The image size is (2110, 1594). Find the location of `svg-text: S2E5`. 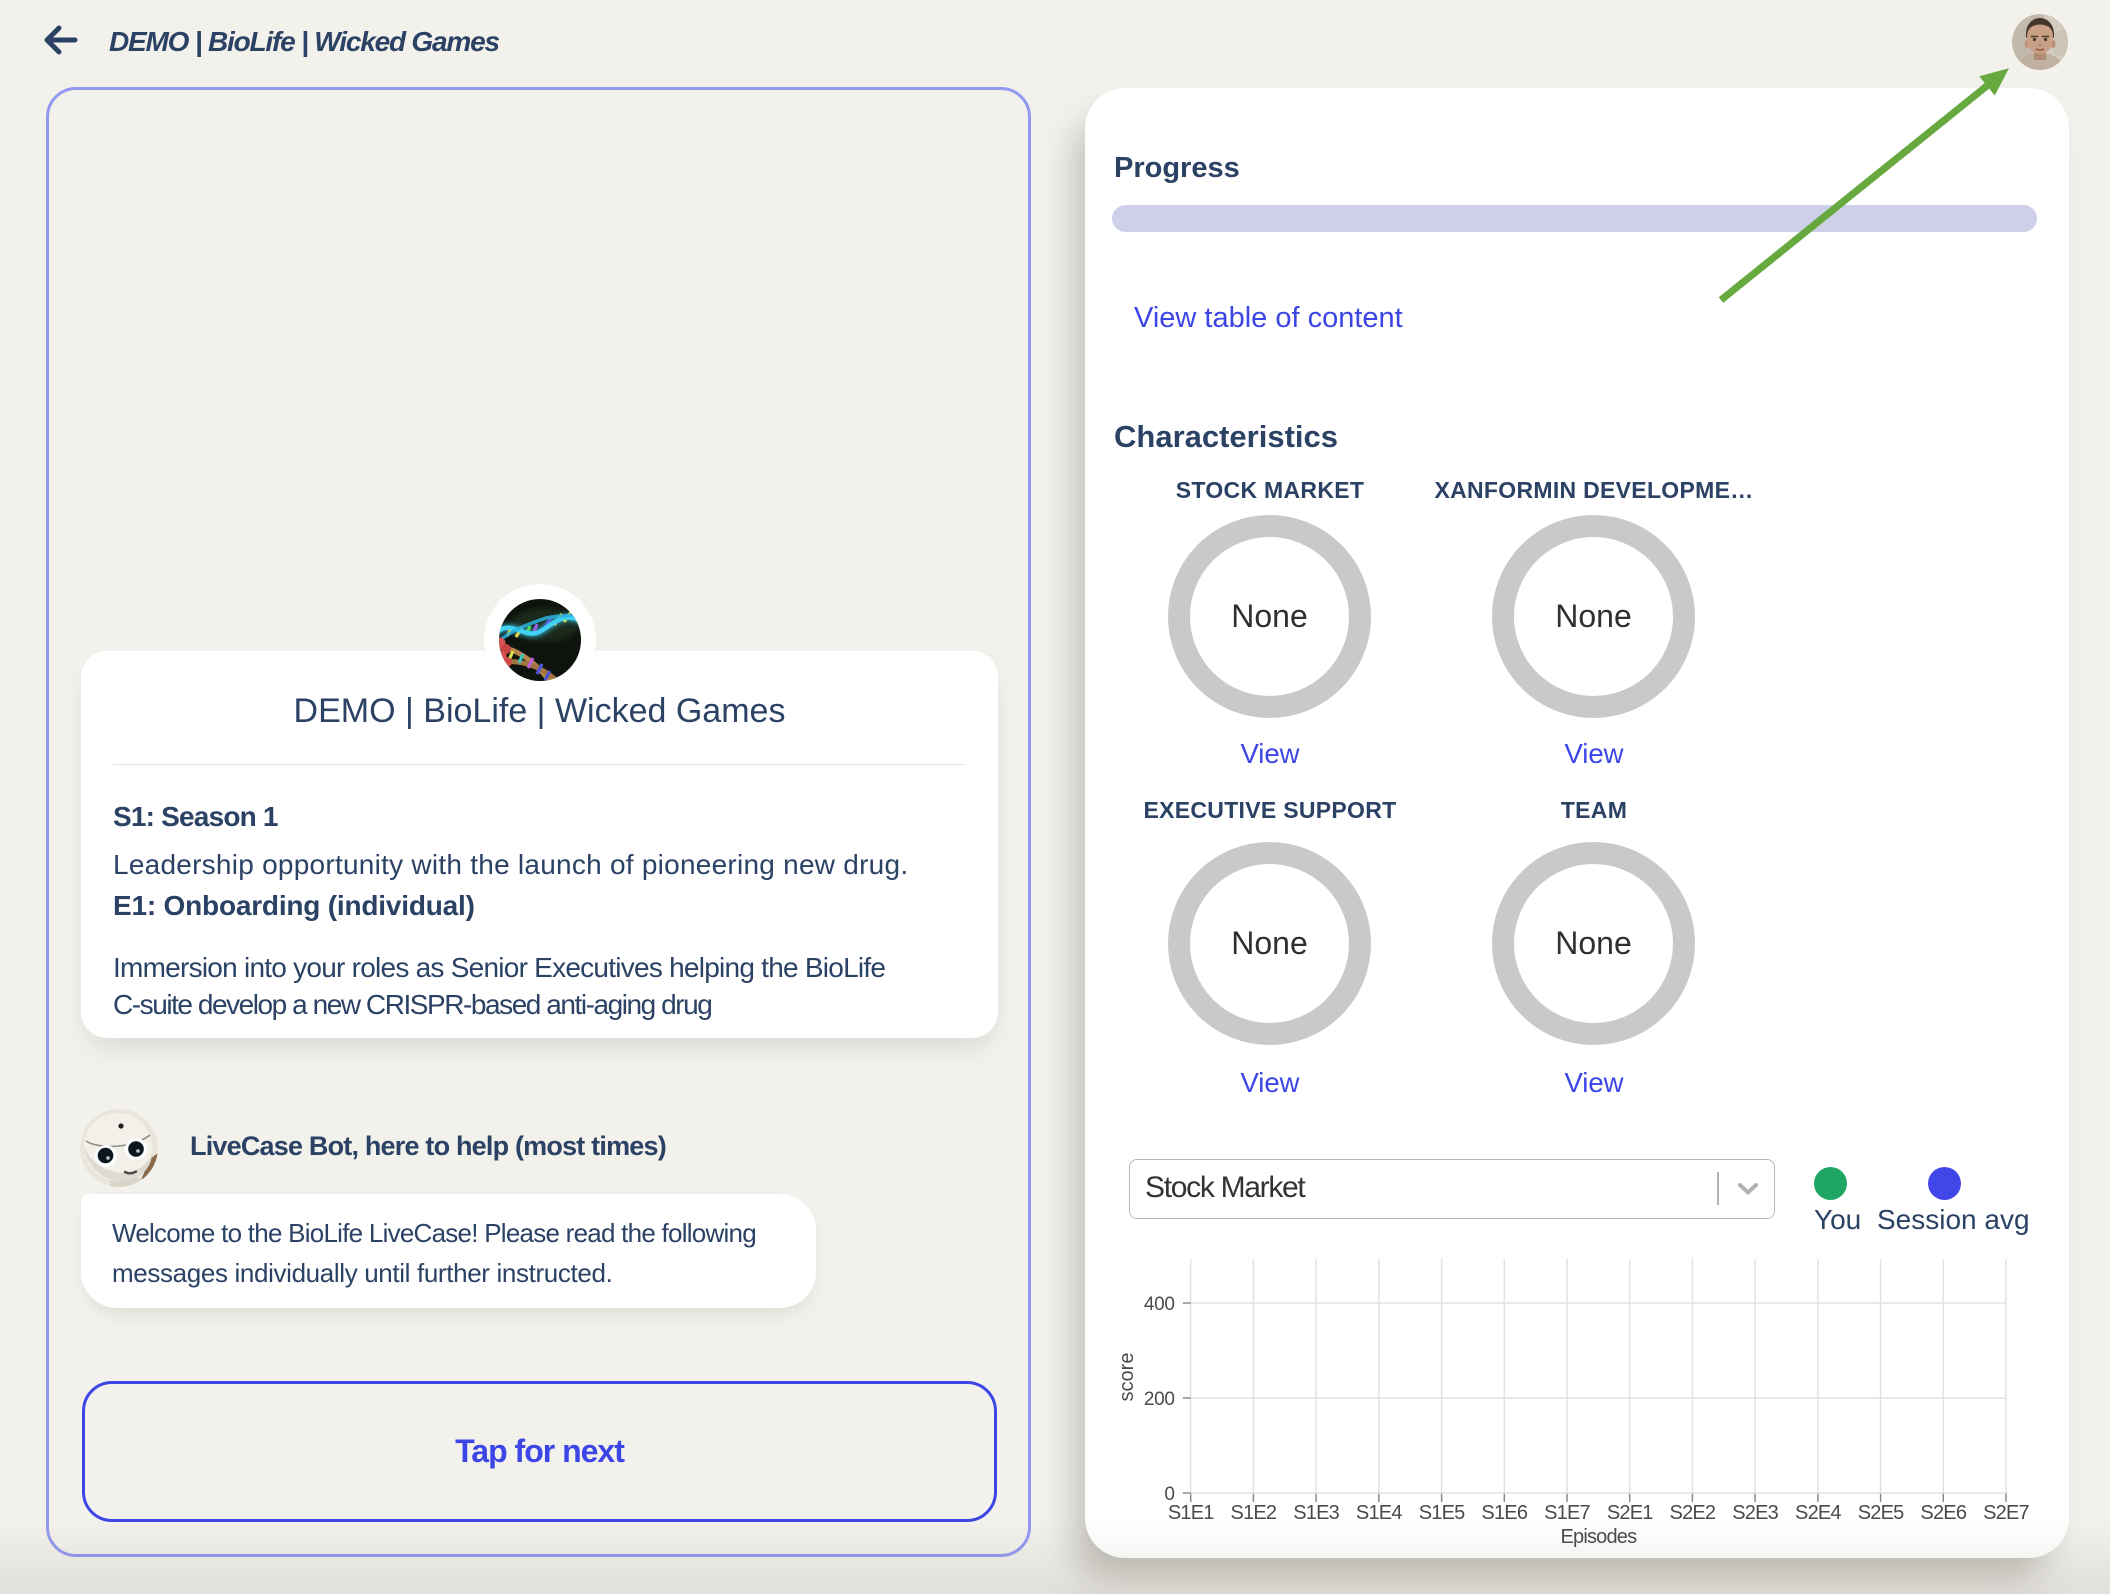

svg-text: S2E5 is located at coordinates (1881, 1513).